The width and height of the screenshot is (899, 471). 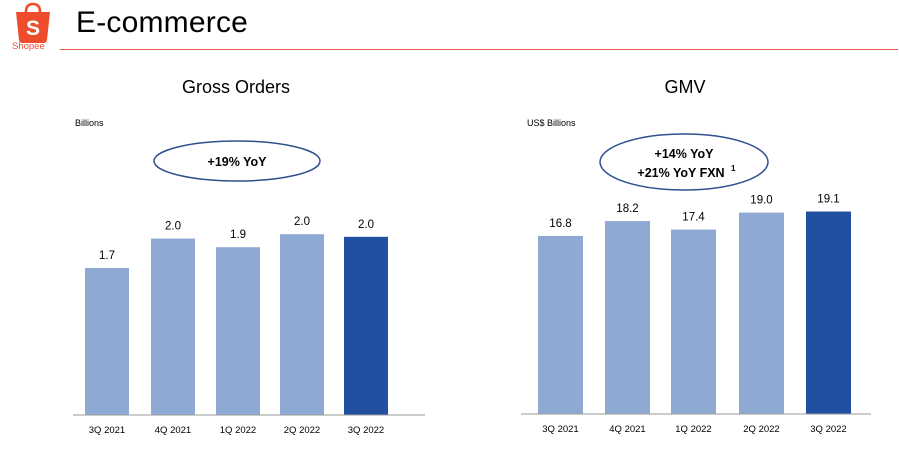 I want to click on gmv-value-label: 19.1, so click(x=828, y=200).